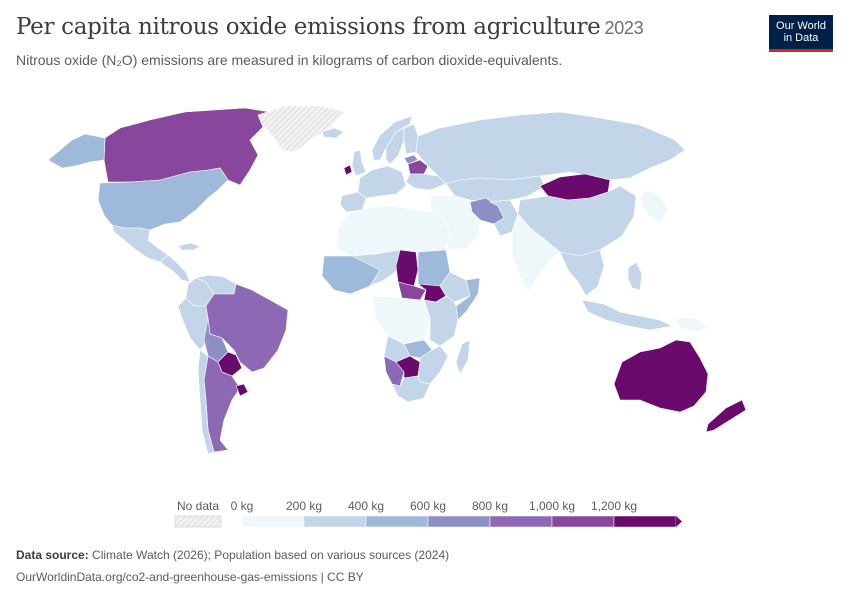 Image resolution: width=850 pixels, height=600 pixels. I want to click on country-lithuania: Lithuania, so click(411, 159).